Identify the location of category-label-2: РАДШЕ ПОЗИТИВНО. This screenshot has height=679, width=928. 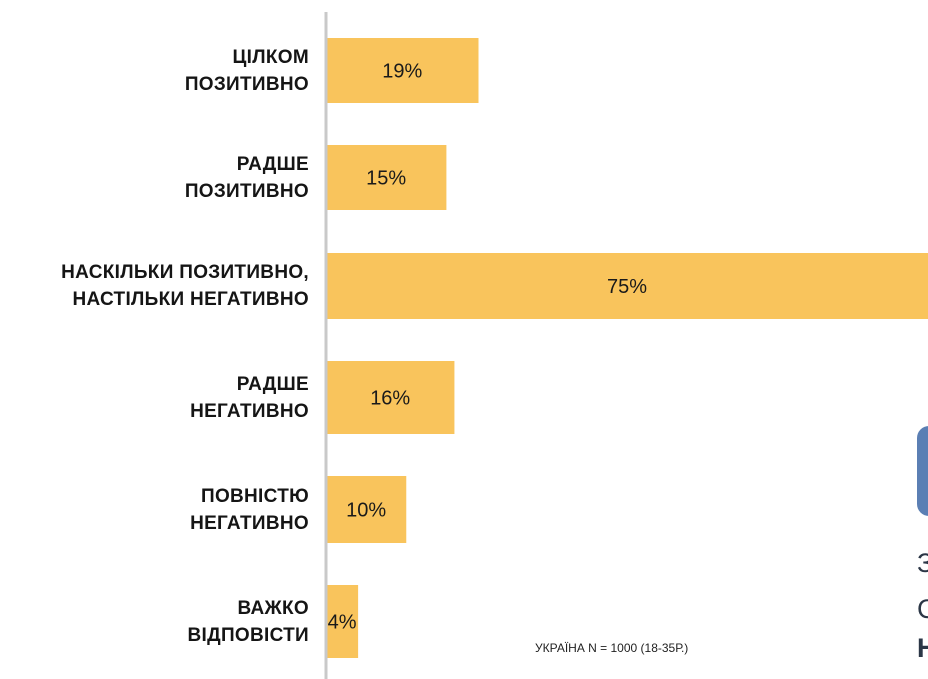
(246, 177).